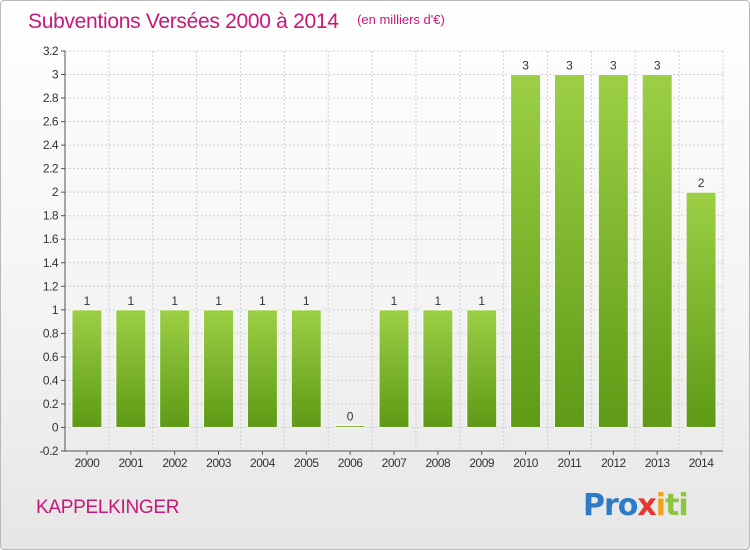  What do you see at coordinates (55, 427) in the screenshot?
I see `y-tick-label: 0` at bounding box center [55, 427].